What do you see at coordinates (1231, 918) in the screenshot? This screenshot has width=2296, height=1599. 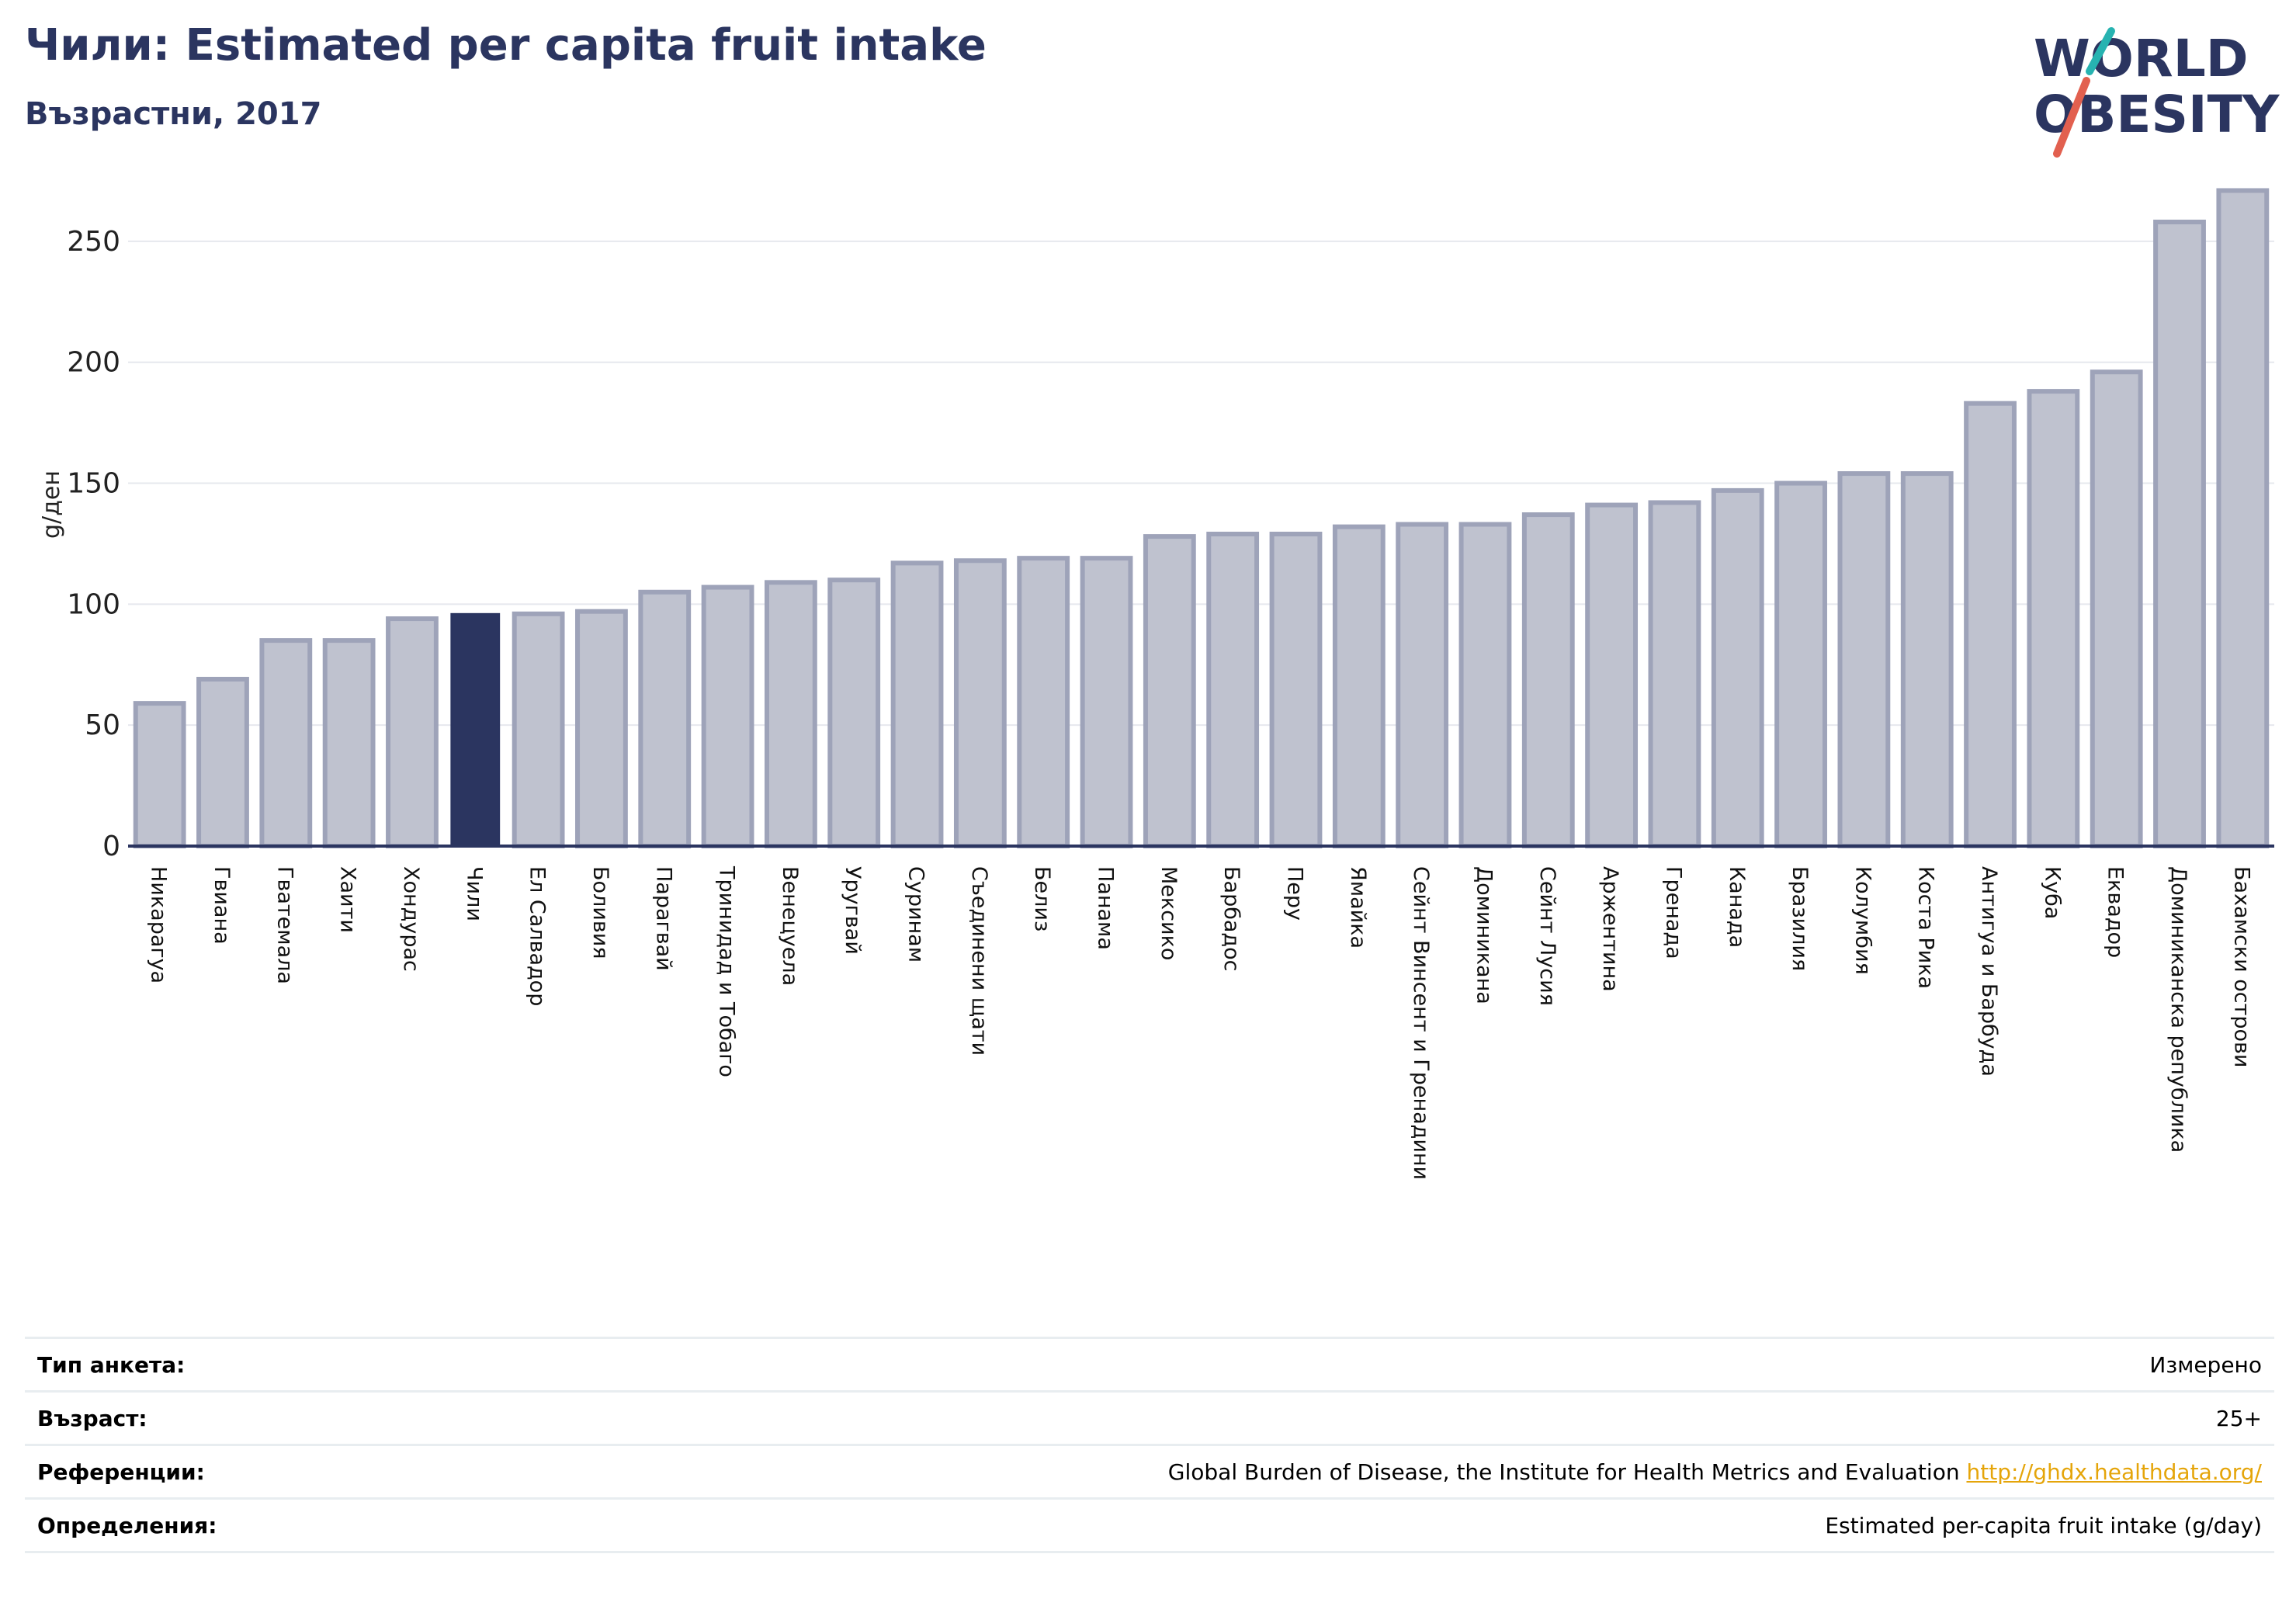 I see `x-tick-label: Барбадос` at bounding box center [1231, 918].